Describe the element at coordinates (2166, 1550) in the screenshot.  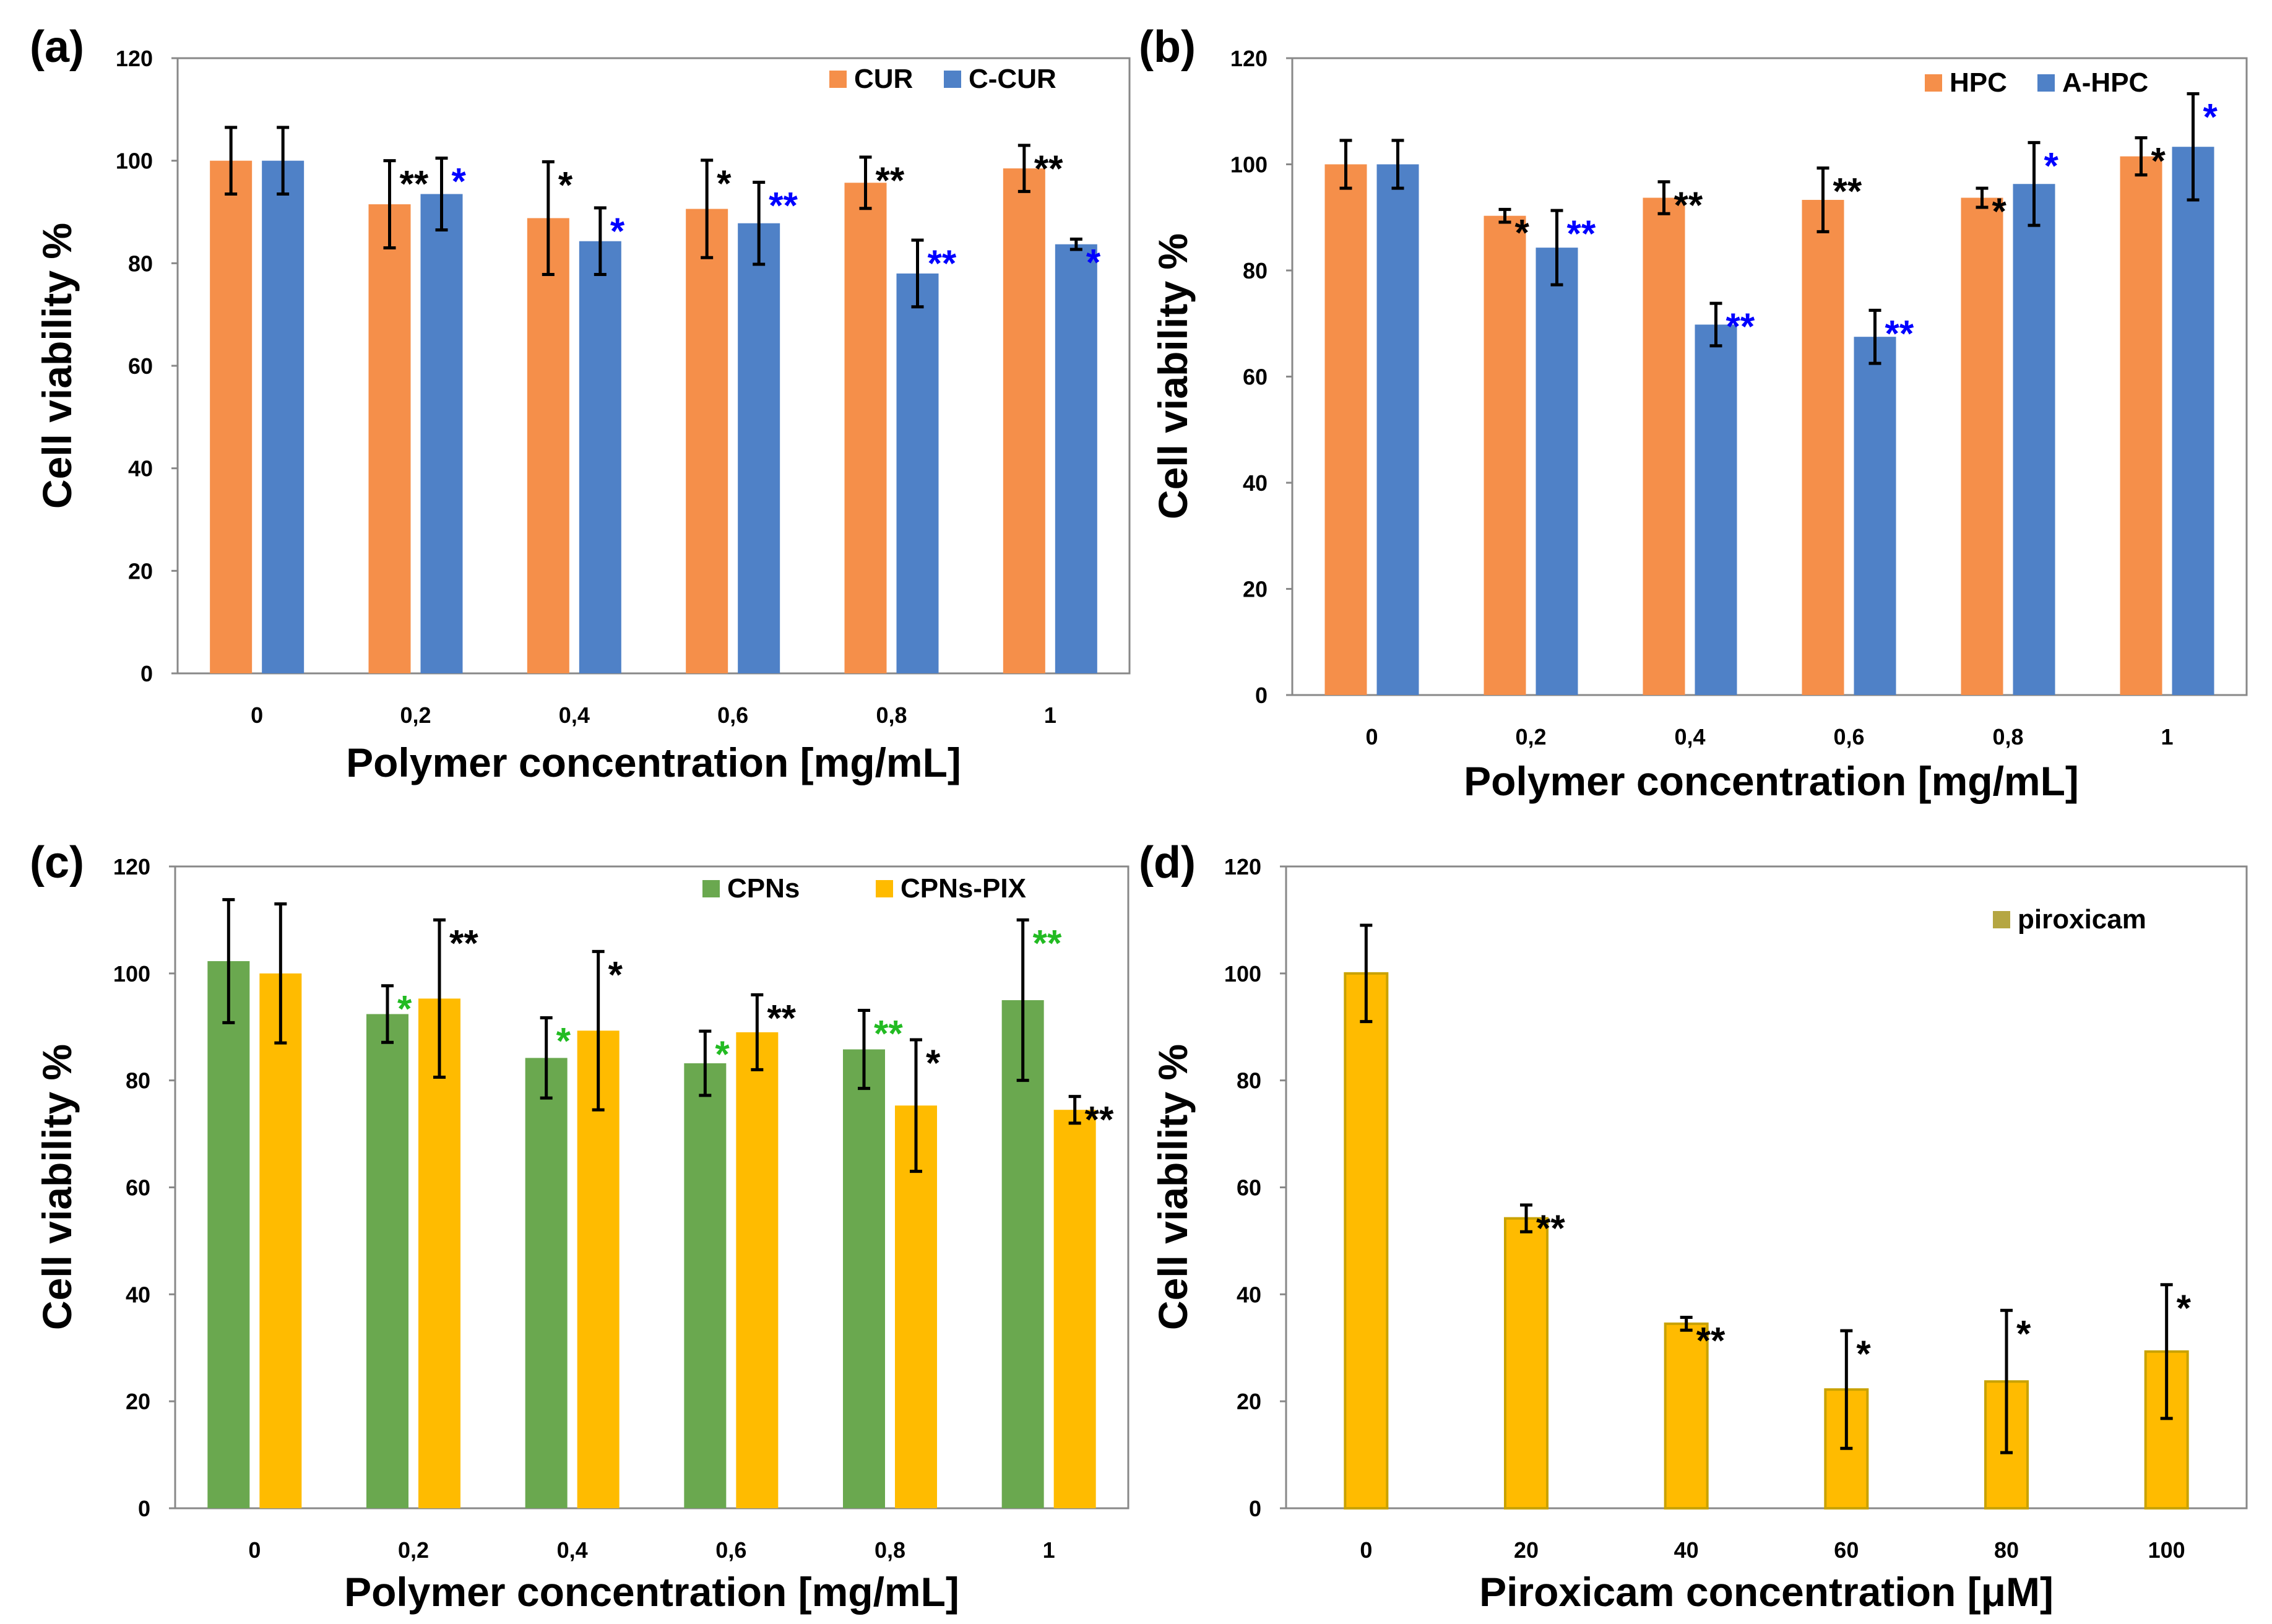
I see `x-tick-label: 100` at that location.